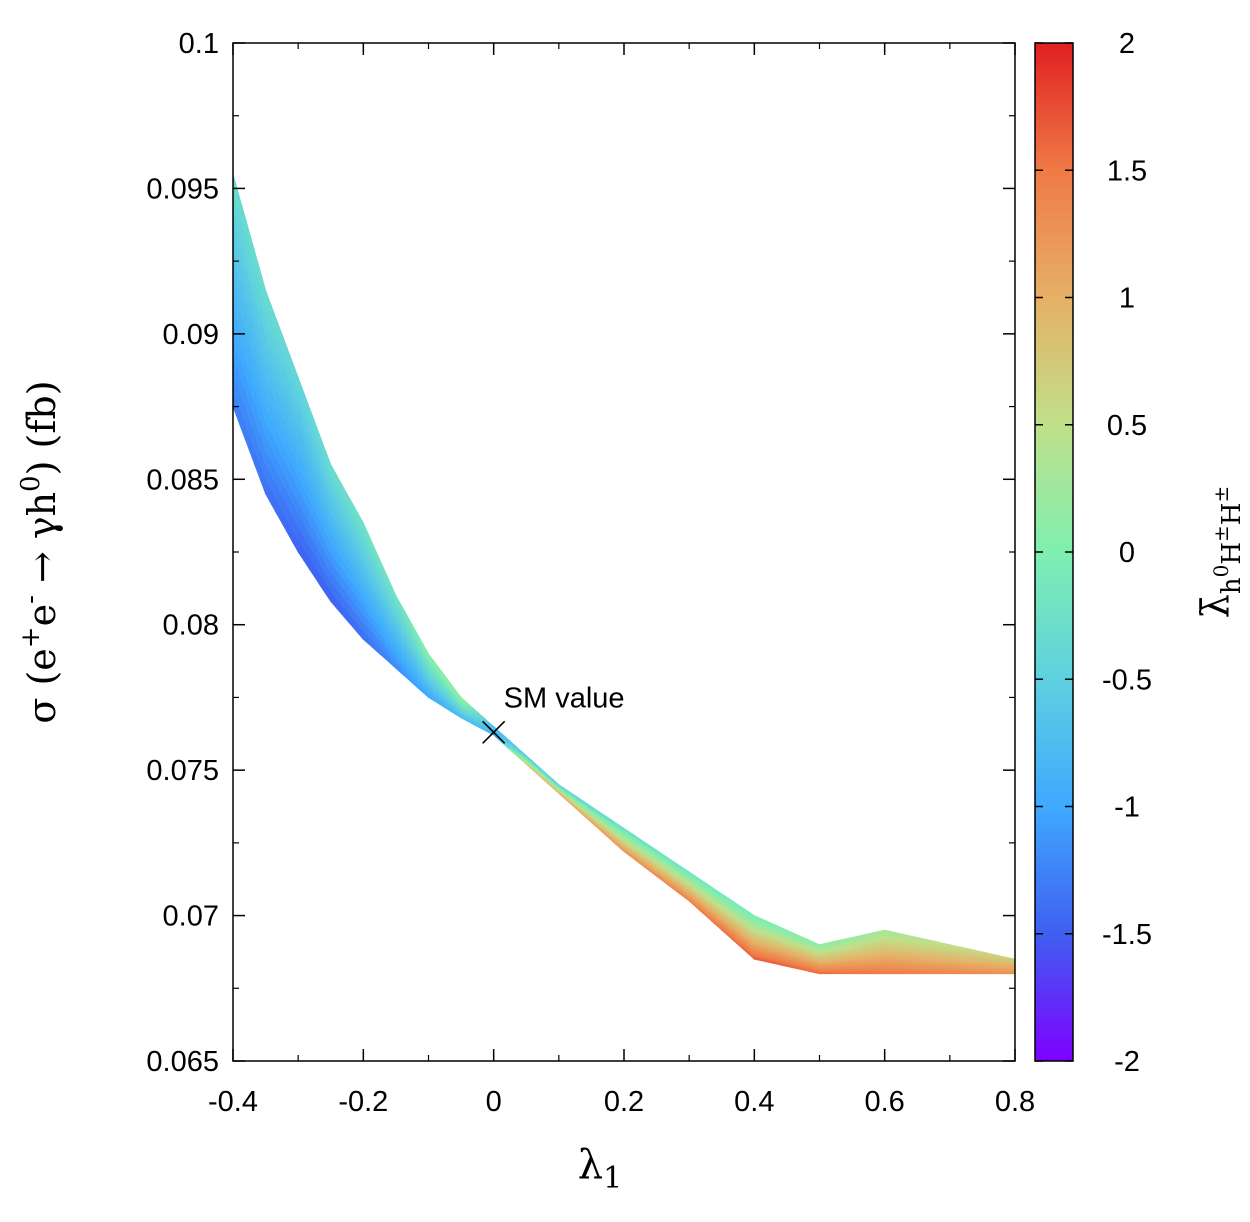  Describe the element at coordinates (1127, 1062) in the screenshot. I see `colorbar-tick-label: -2` at that location.